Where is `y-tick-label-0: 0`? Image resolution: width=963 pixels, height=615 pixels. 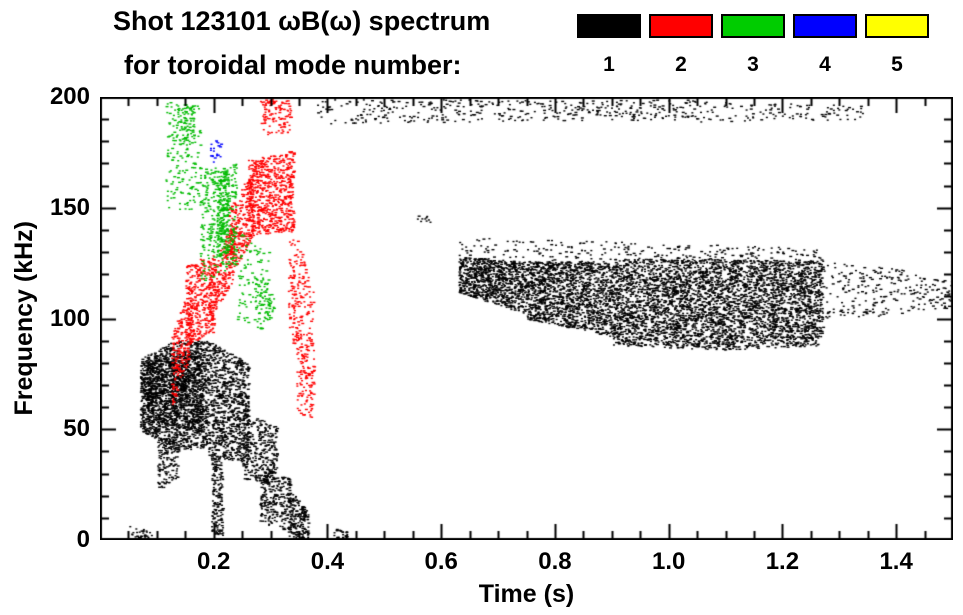 y-tick-label-0: 0 is located at coordinates (83, 539).